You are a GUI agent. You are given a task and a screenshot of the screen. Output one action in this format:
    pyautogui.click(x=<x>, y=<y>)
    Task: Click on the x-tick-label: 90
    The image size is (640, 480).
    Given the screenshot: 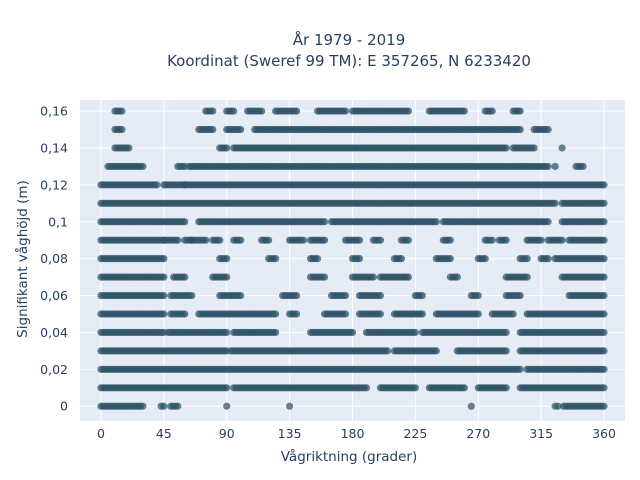 What is the action you would take?
    pyautogui.click(x=227, y=433)
    